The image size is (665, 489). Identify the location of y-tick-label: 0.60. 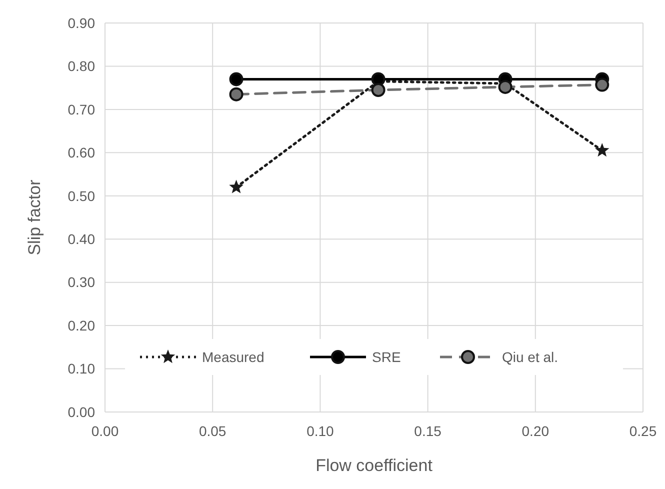
(82, 152).